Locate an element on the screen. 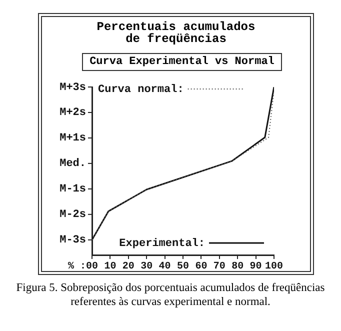  text: M-3s is located at coordinates (73, 240).